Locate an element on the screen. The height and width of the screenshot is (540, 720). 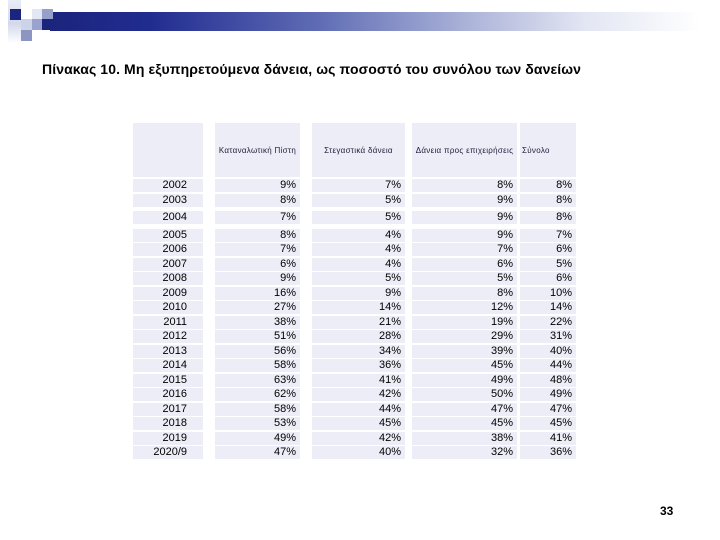
table-row: 2017 58% 44% 47% 47% is located at coordinates (354, 409).